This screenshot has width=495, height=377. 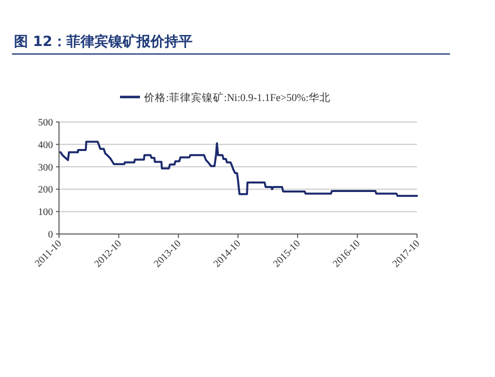 What do you see at coordinates (45, 190) in the screenshot?
I see `y-tick-label: 200` at bounding box center [45, 190].